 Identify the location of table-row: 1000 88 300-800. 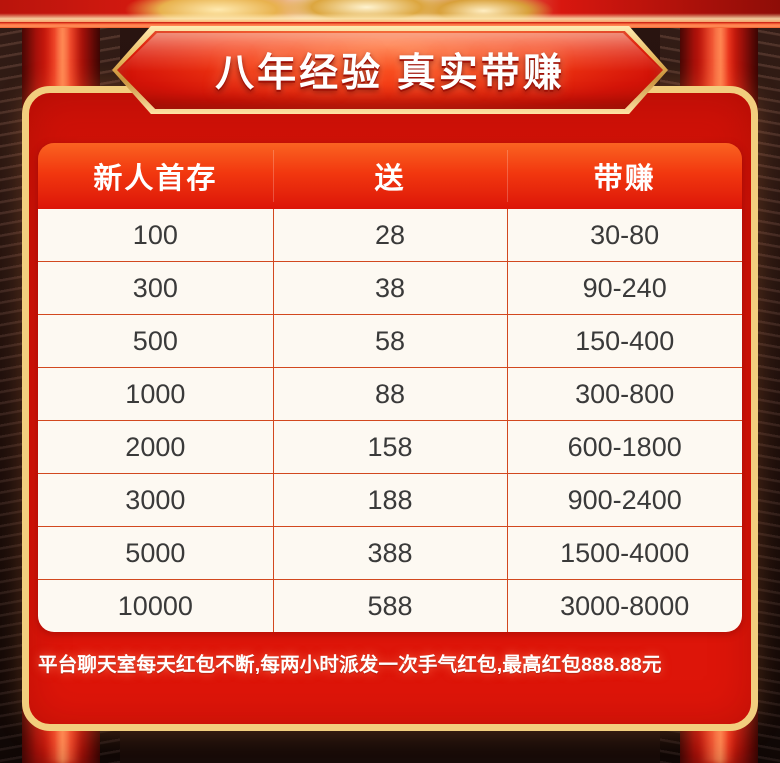
(390, 393).